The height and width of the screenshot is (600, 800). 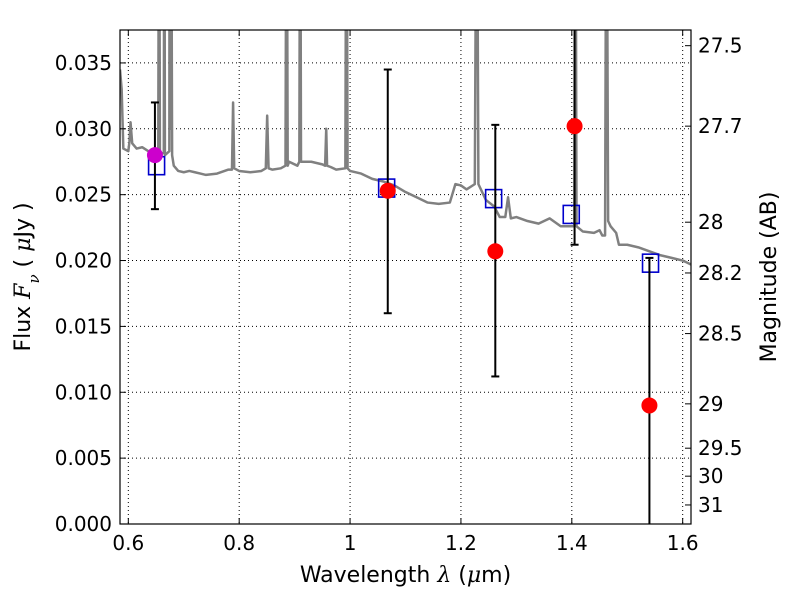 What do you see at coordinates (405, 575) in the screenshot?
I see `x-axis-title: Wavelength λ (μm)` at bounding box center [405, 575].